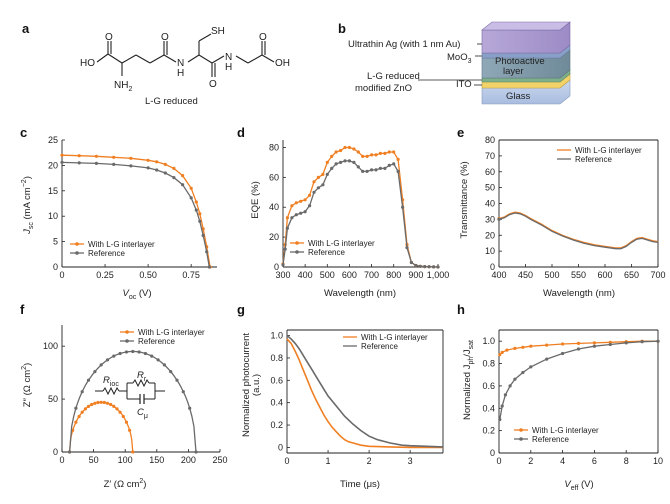 The image size is (670, 504). Describe the element at coordinates (342, 28) in the screenshot. I see `panel-b-letter: b` at that location.